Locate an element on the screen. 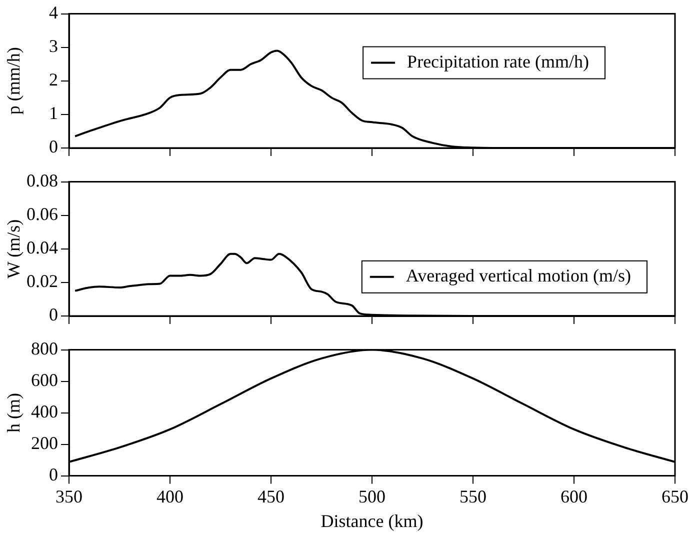  y-tick-label: 0.08 is located at coordinates (42, 180).